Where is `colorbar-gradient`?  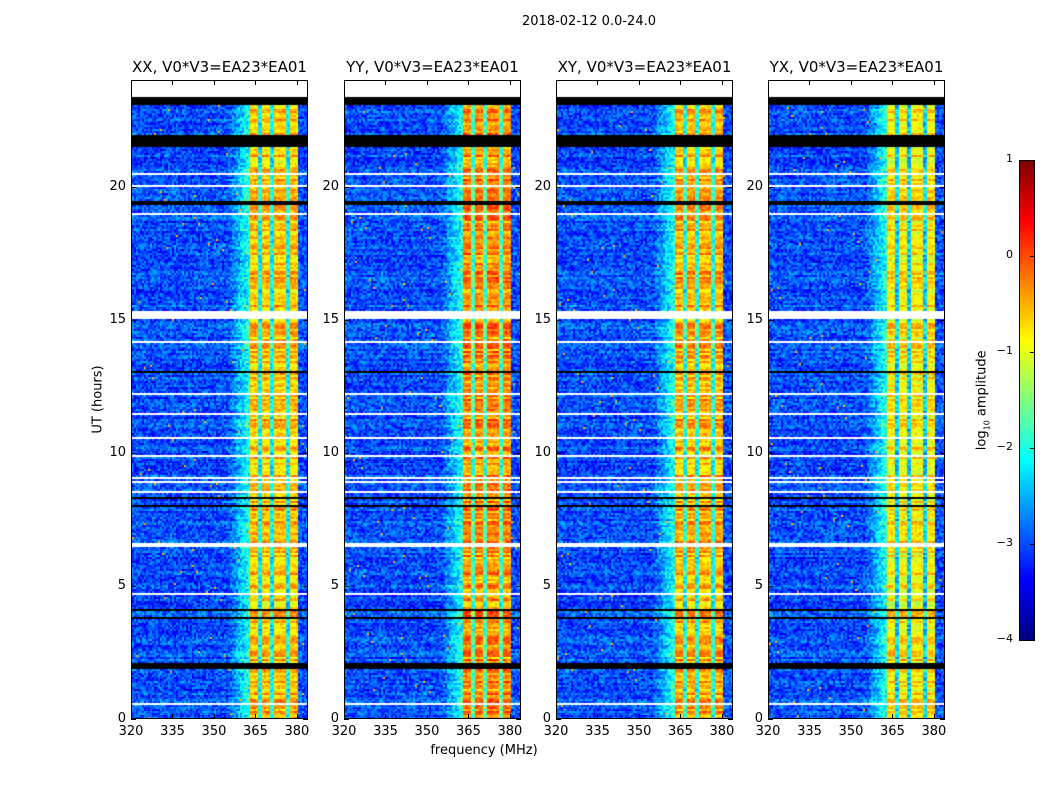
colorbar-gradient is located at coordinates (1027, 400).